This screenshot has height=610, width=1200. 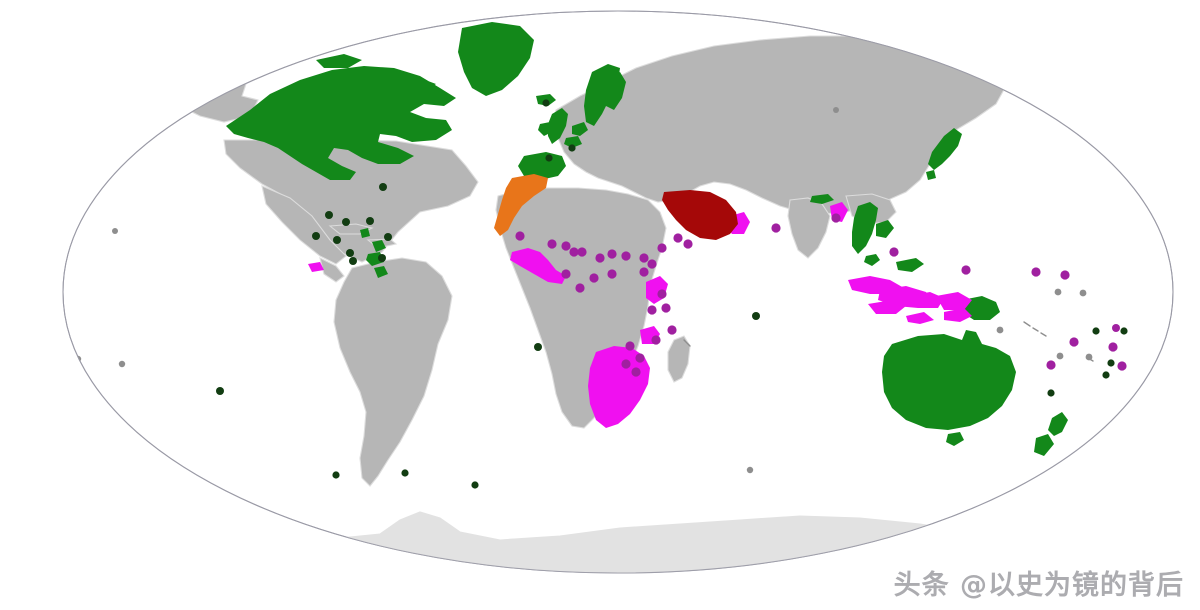 I want to click on region-new-zealand, so click(x=1051, y=434).